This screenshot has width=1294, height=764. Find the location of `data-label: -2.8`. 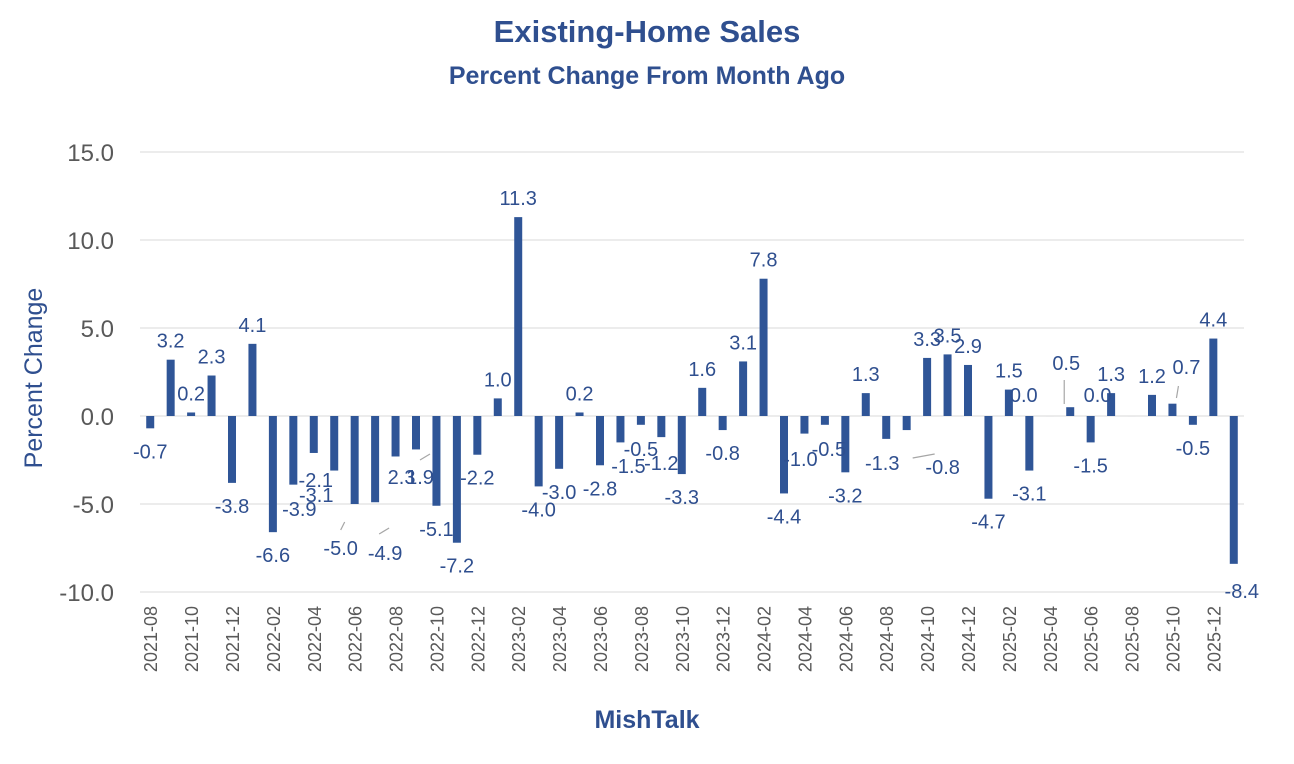

data-label: -2.8 is located at coordinates (600, 489).